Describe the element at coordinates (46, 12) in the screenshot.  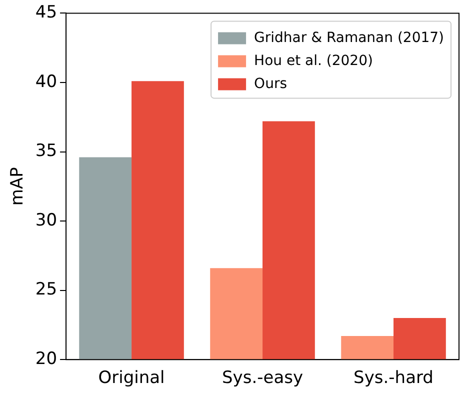
I see `y-tick-label: 45` at that location.